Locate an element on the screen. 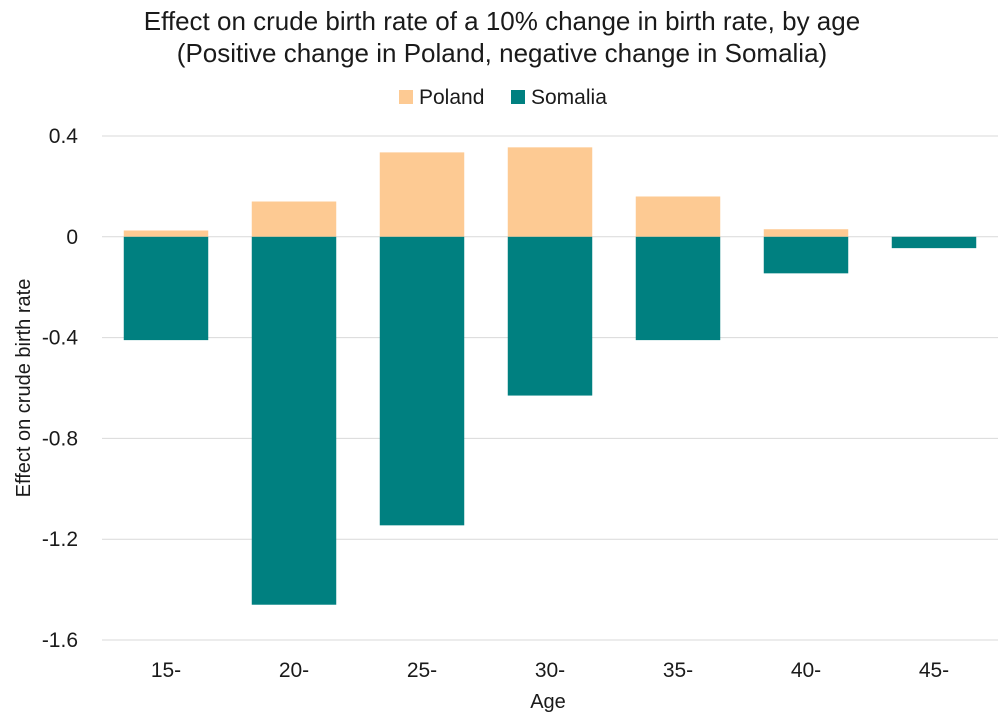 Image resolution: width=1000 pixels, height=721 pixels. x-axis-ticks: 15- 20- 25- 30- 35- 40- 45- is located at coordinates (550, 670).